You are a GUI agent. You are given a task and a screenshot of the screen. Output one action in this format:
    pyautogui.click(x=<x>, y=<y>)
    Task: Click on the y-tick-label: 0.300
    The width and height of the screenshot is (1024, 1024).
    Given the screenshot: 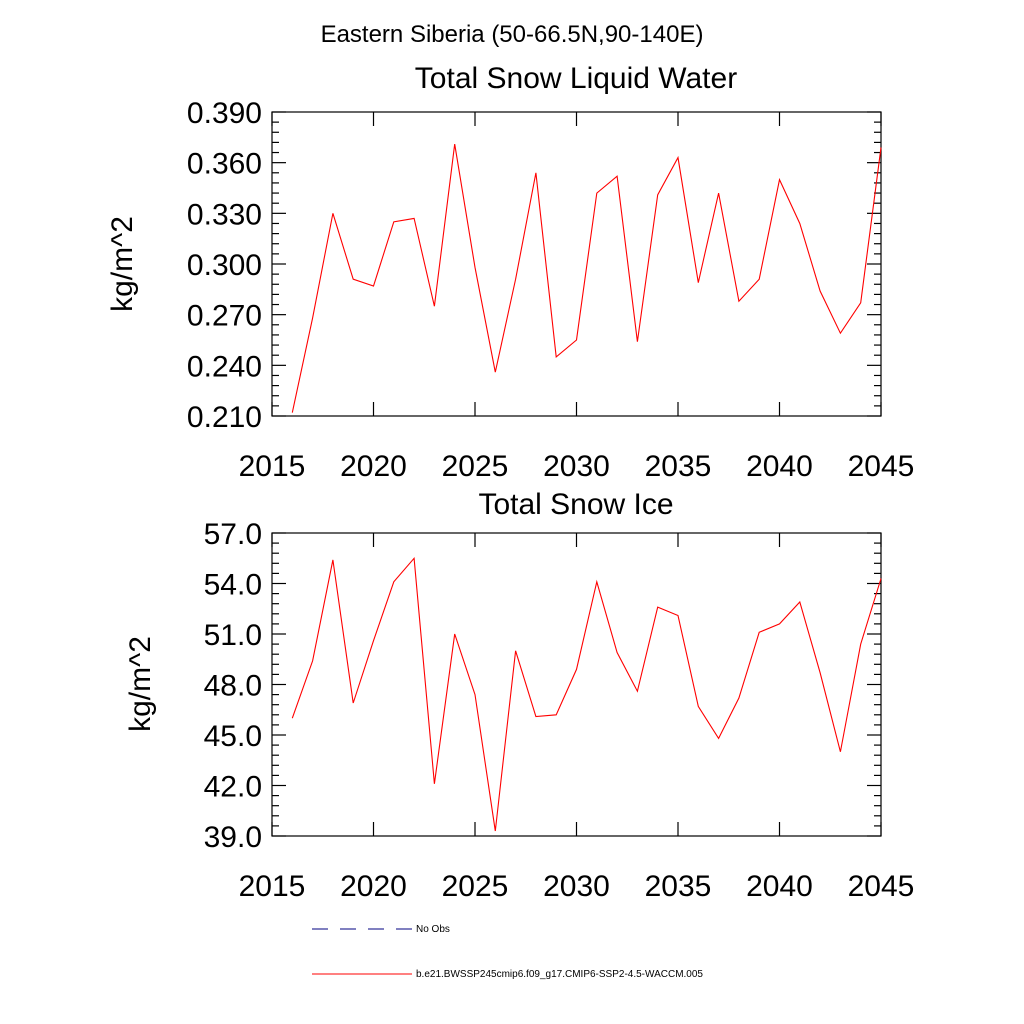 What is the action you would take?
    pyautogui.click(x=224, y=265)
    